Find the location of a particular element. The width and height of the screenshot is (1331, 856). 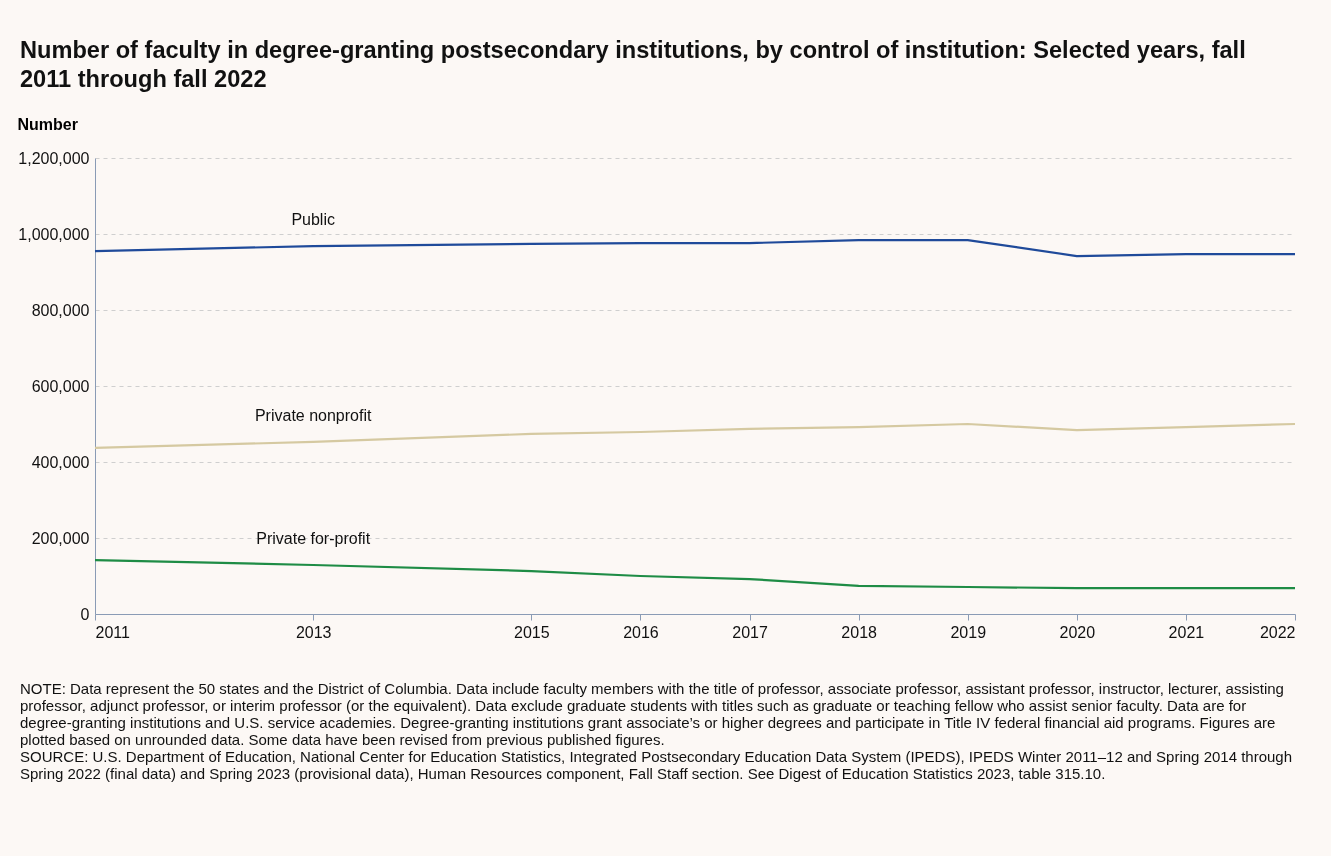

y-tick-label: 1,200,000 is located at coordinates (54, 158).